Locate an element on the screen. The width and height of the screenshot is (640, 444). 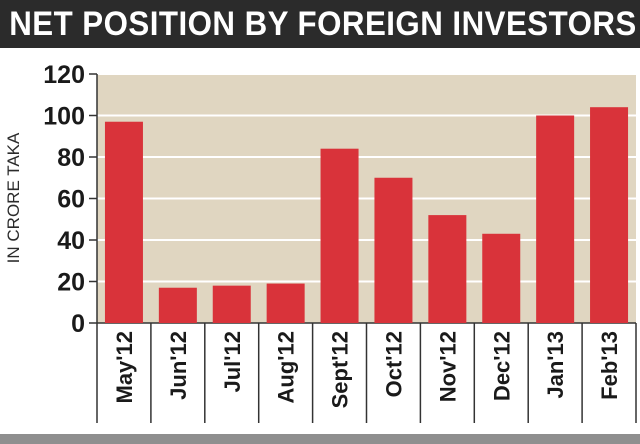
y-tick-label: 60 is located at coordinates (71, 200).